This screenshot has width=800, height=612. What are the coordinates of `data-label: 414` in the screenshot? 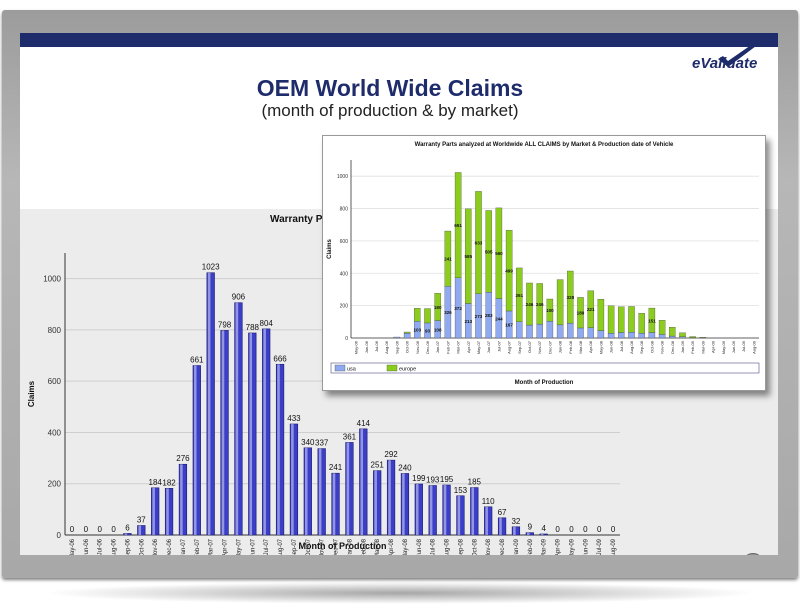 It's located at (364, 423).